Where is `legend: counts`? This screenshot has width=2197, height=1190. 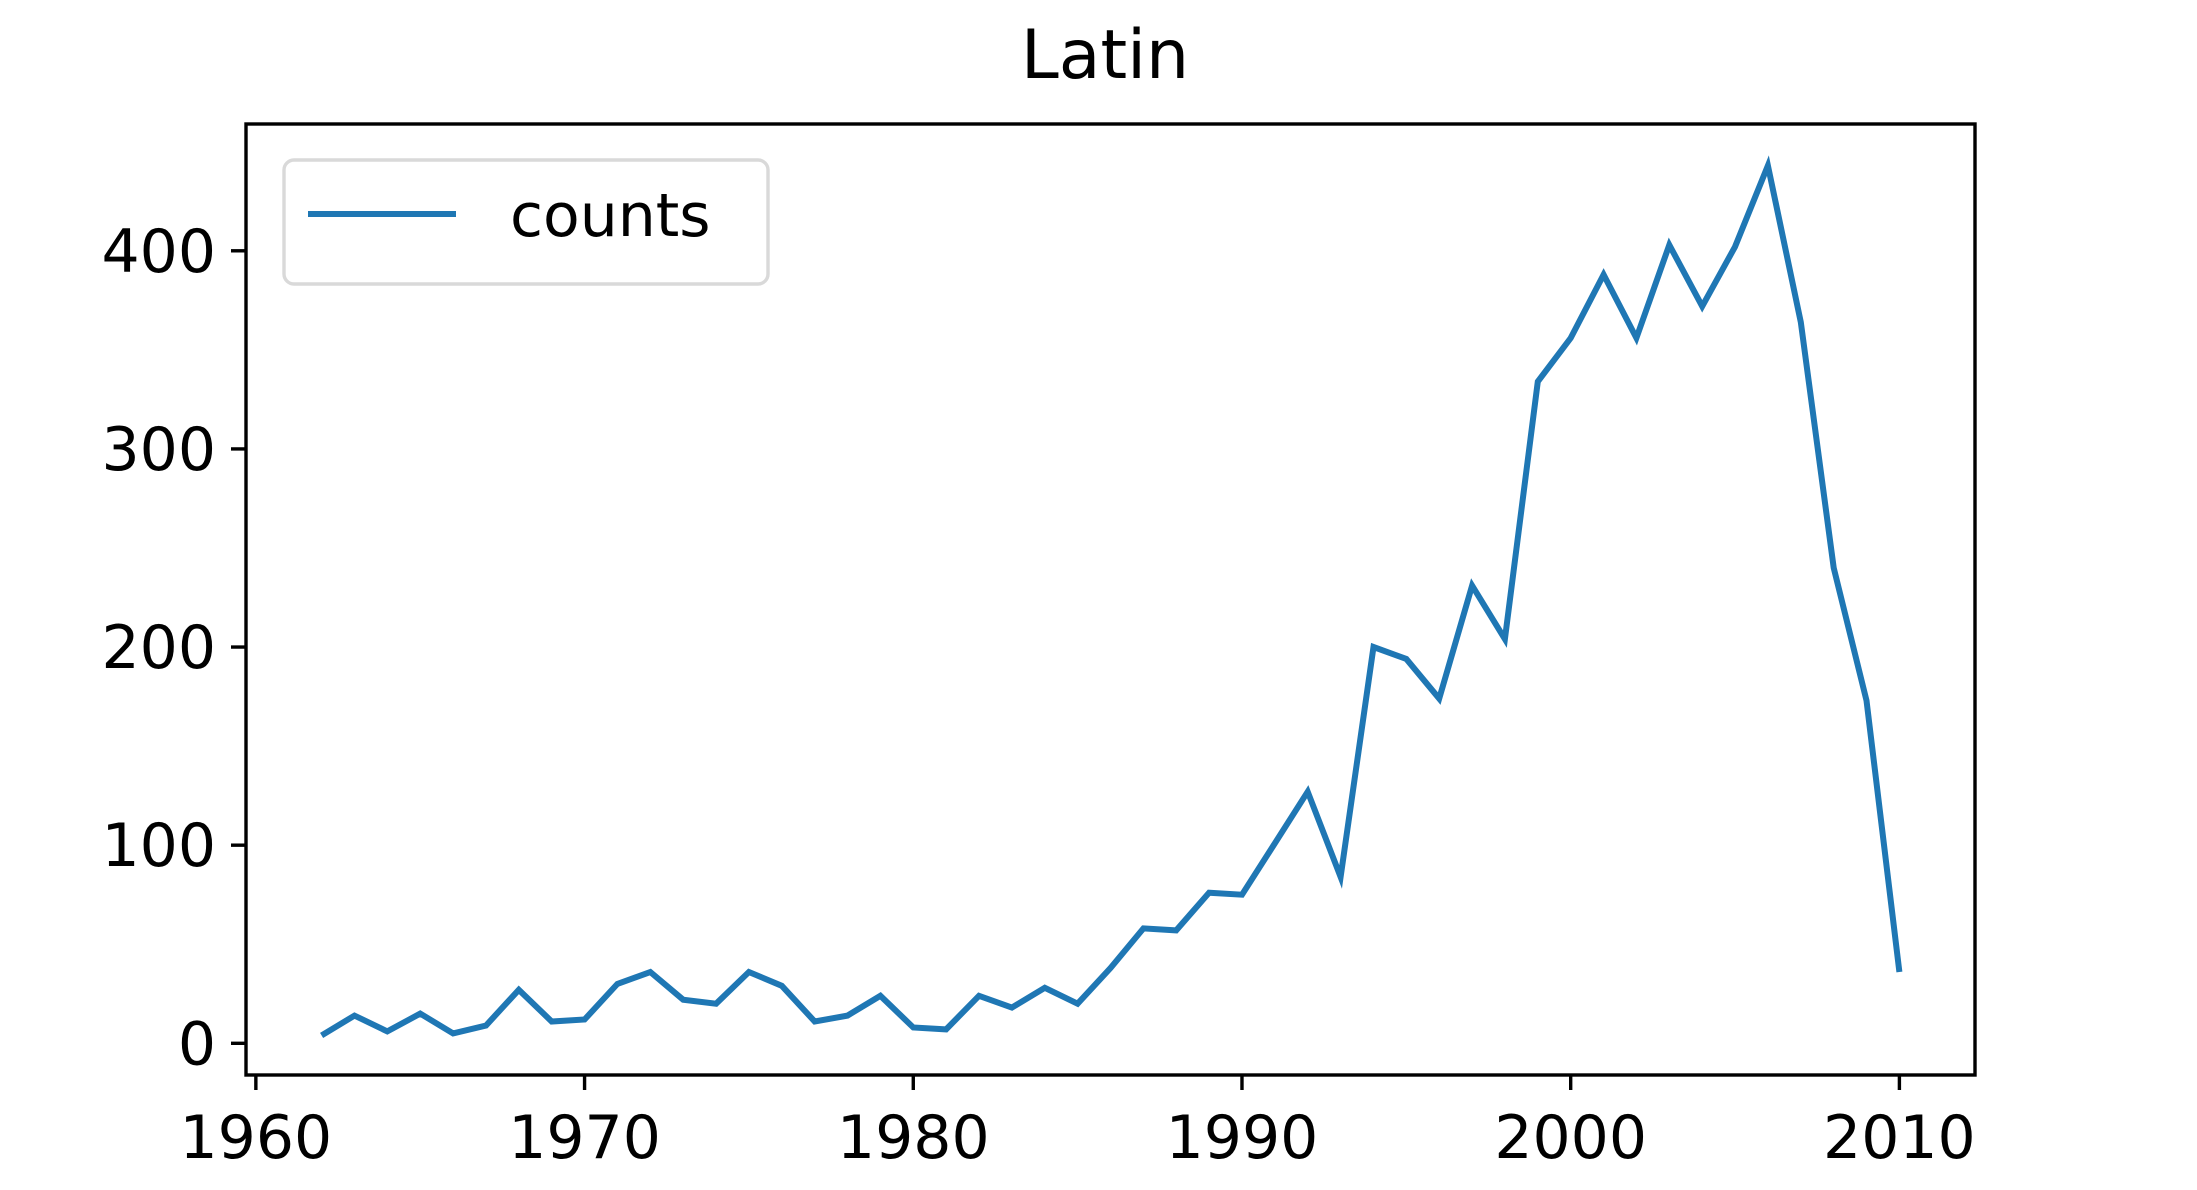 legend: counts is located at coordinates (526, 222).